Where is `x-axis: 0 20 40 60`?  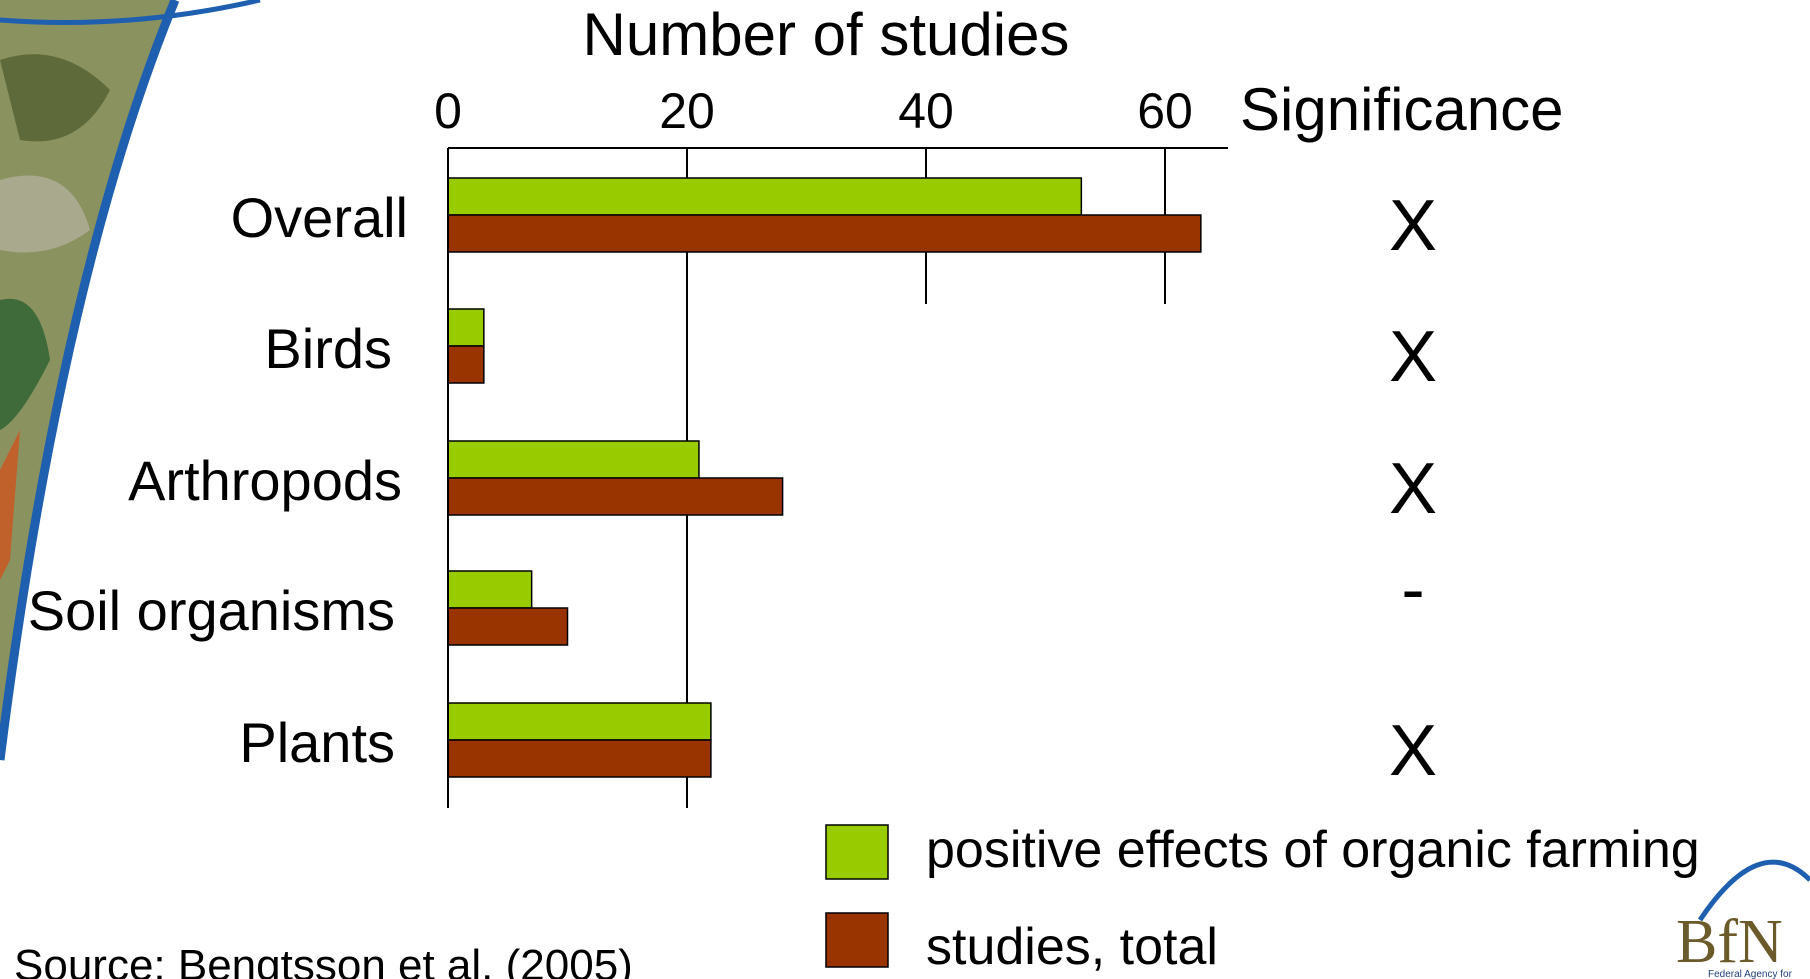 x-axis: 0 20 40 60 is located at coordinates (831, 116).